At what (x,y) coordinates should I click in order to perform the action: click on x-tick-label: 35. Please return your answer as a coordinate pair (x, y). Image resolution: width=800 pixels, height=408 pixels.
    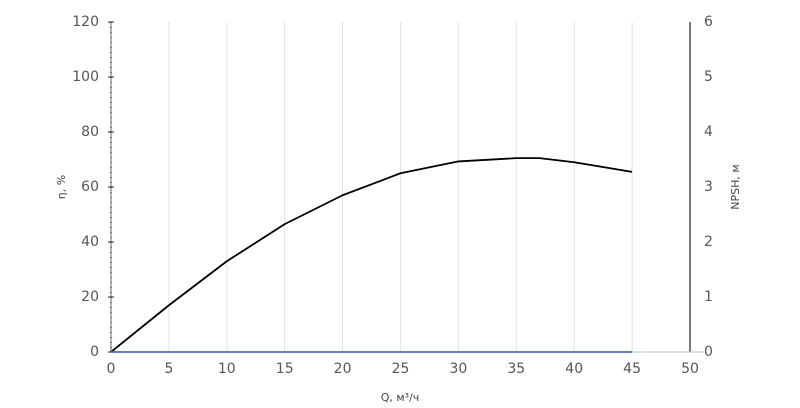
    Looking at the image, I should click on (516, 369).